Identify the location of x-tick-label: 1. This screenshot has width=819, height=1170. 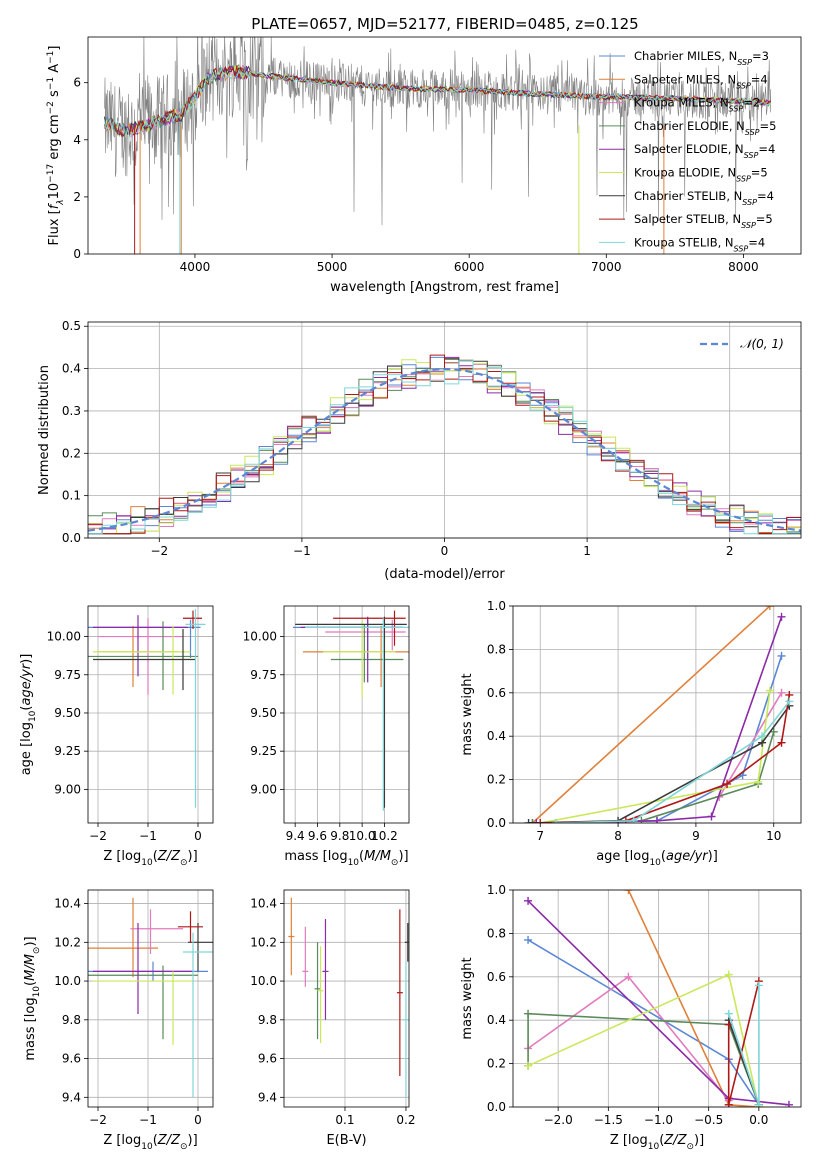
(587, 551).